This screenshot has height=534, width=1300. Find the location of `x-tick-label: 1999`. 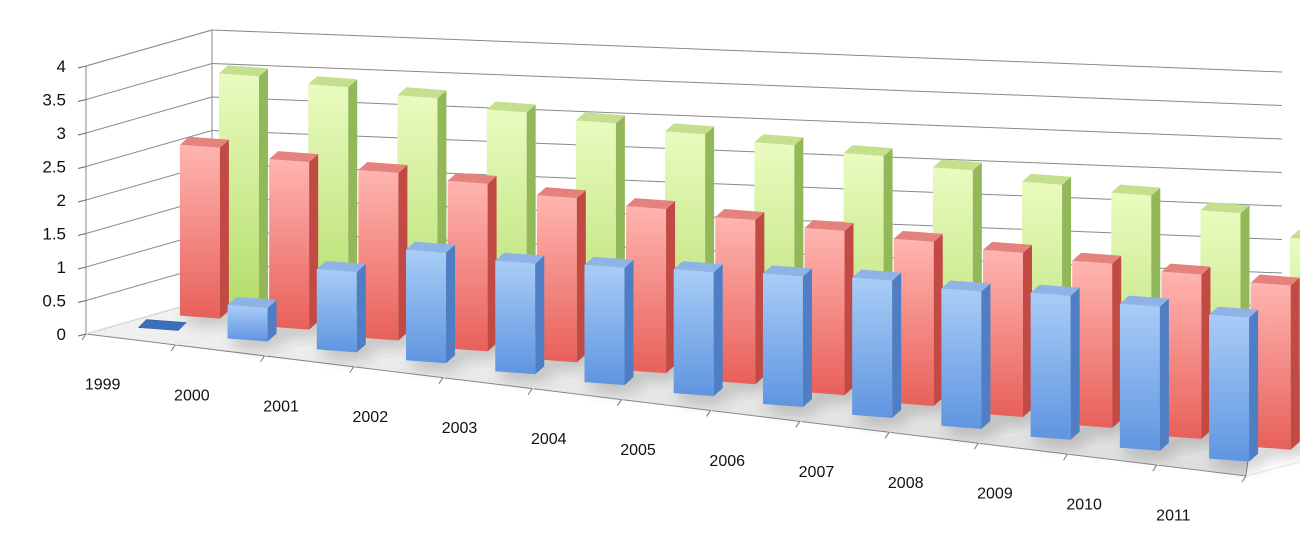

x-tick-label: 1999 is located at coordinates (103, 384).